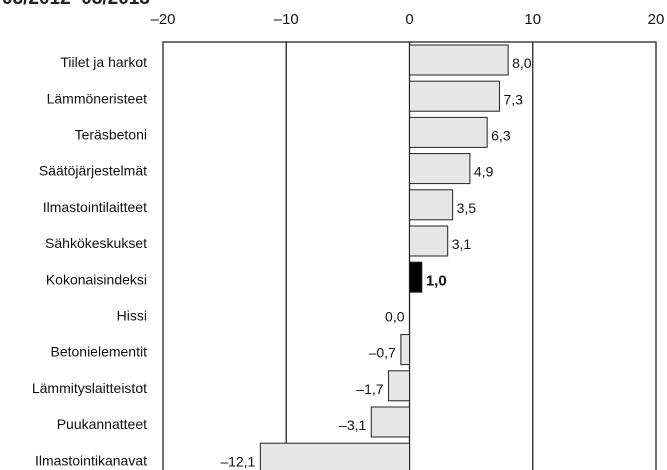 This screenshot has width=667, height=470. What do you see at coordinates (95, 207) in the screenshot?
I see `category-label: Ilmastointilaitteet` at bounding box center [95, 207].